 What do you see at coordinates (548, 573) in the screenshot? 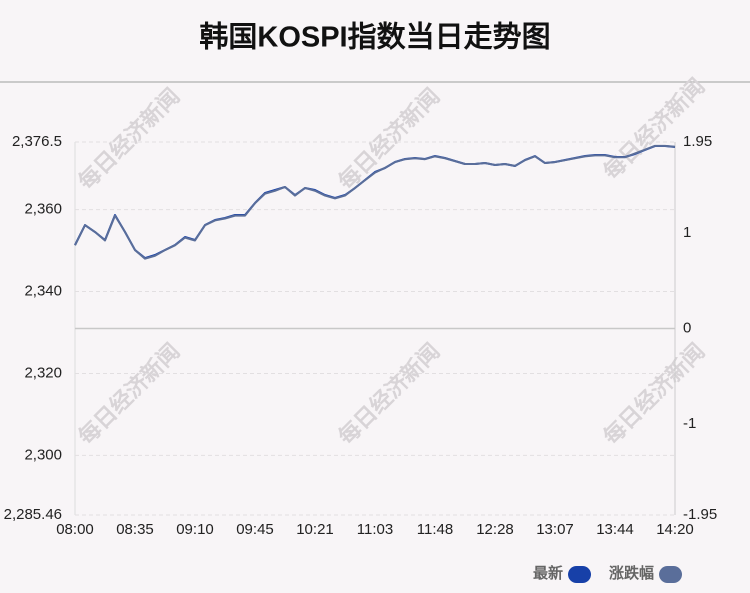
I see `legend-label: 最新` at bounding box center [548, 573].